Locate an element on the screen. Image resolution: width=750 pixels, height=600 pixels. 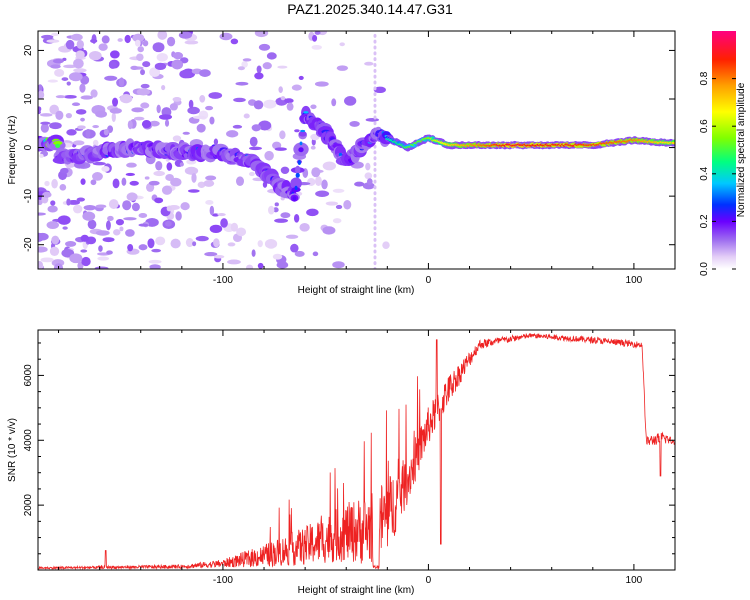
snr-xtick-label: 0 is located at coordinates (429, 580).